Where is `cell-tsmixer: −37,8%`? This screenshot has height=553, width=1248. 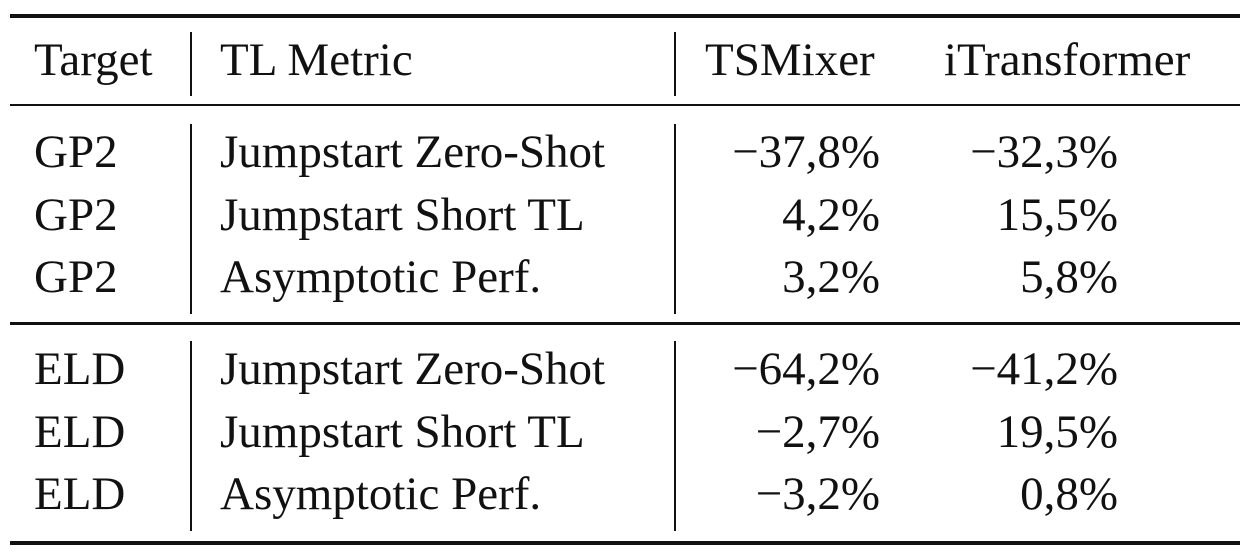 cell-tsmixer: −37,8% is located at coordinates (806, 152).